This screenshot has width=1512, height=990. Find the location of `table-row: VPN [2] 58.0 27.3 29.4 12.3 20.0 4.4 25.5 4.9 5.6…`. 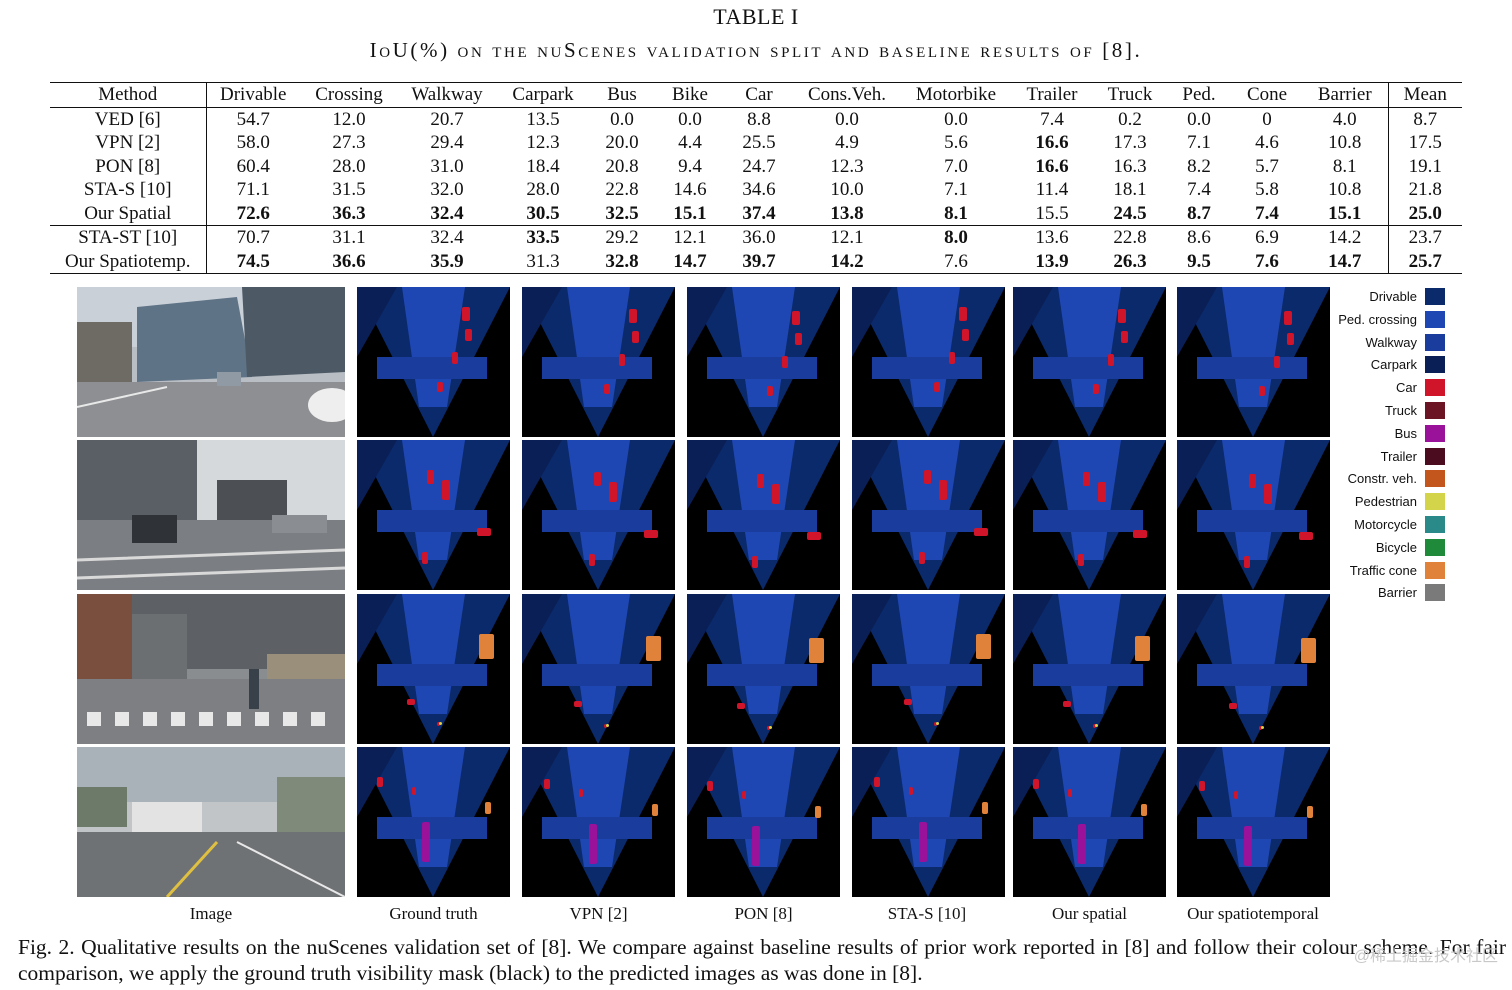

table-row: VPN [2] 58.0 27.3 29.4 12.3 20.0 4.4 25.5 4.9 5.6… is located at coordinates (756, 143).